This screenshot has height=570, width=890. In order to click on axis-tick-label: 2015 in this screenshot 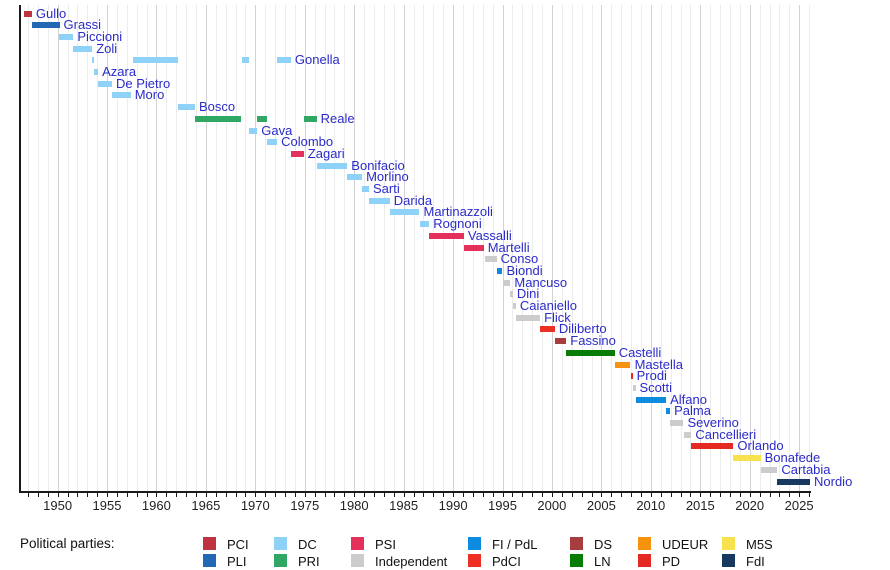, I will do `click(700, 505)`.